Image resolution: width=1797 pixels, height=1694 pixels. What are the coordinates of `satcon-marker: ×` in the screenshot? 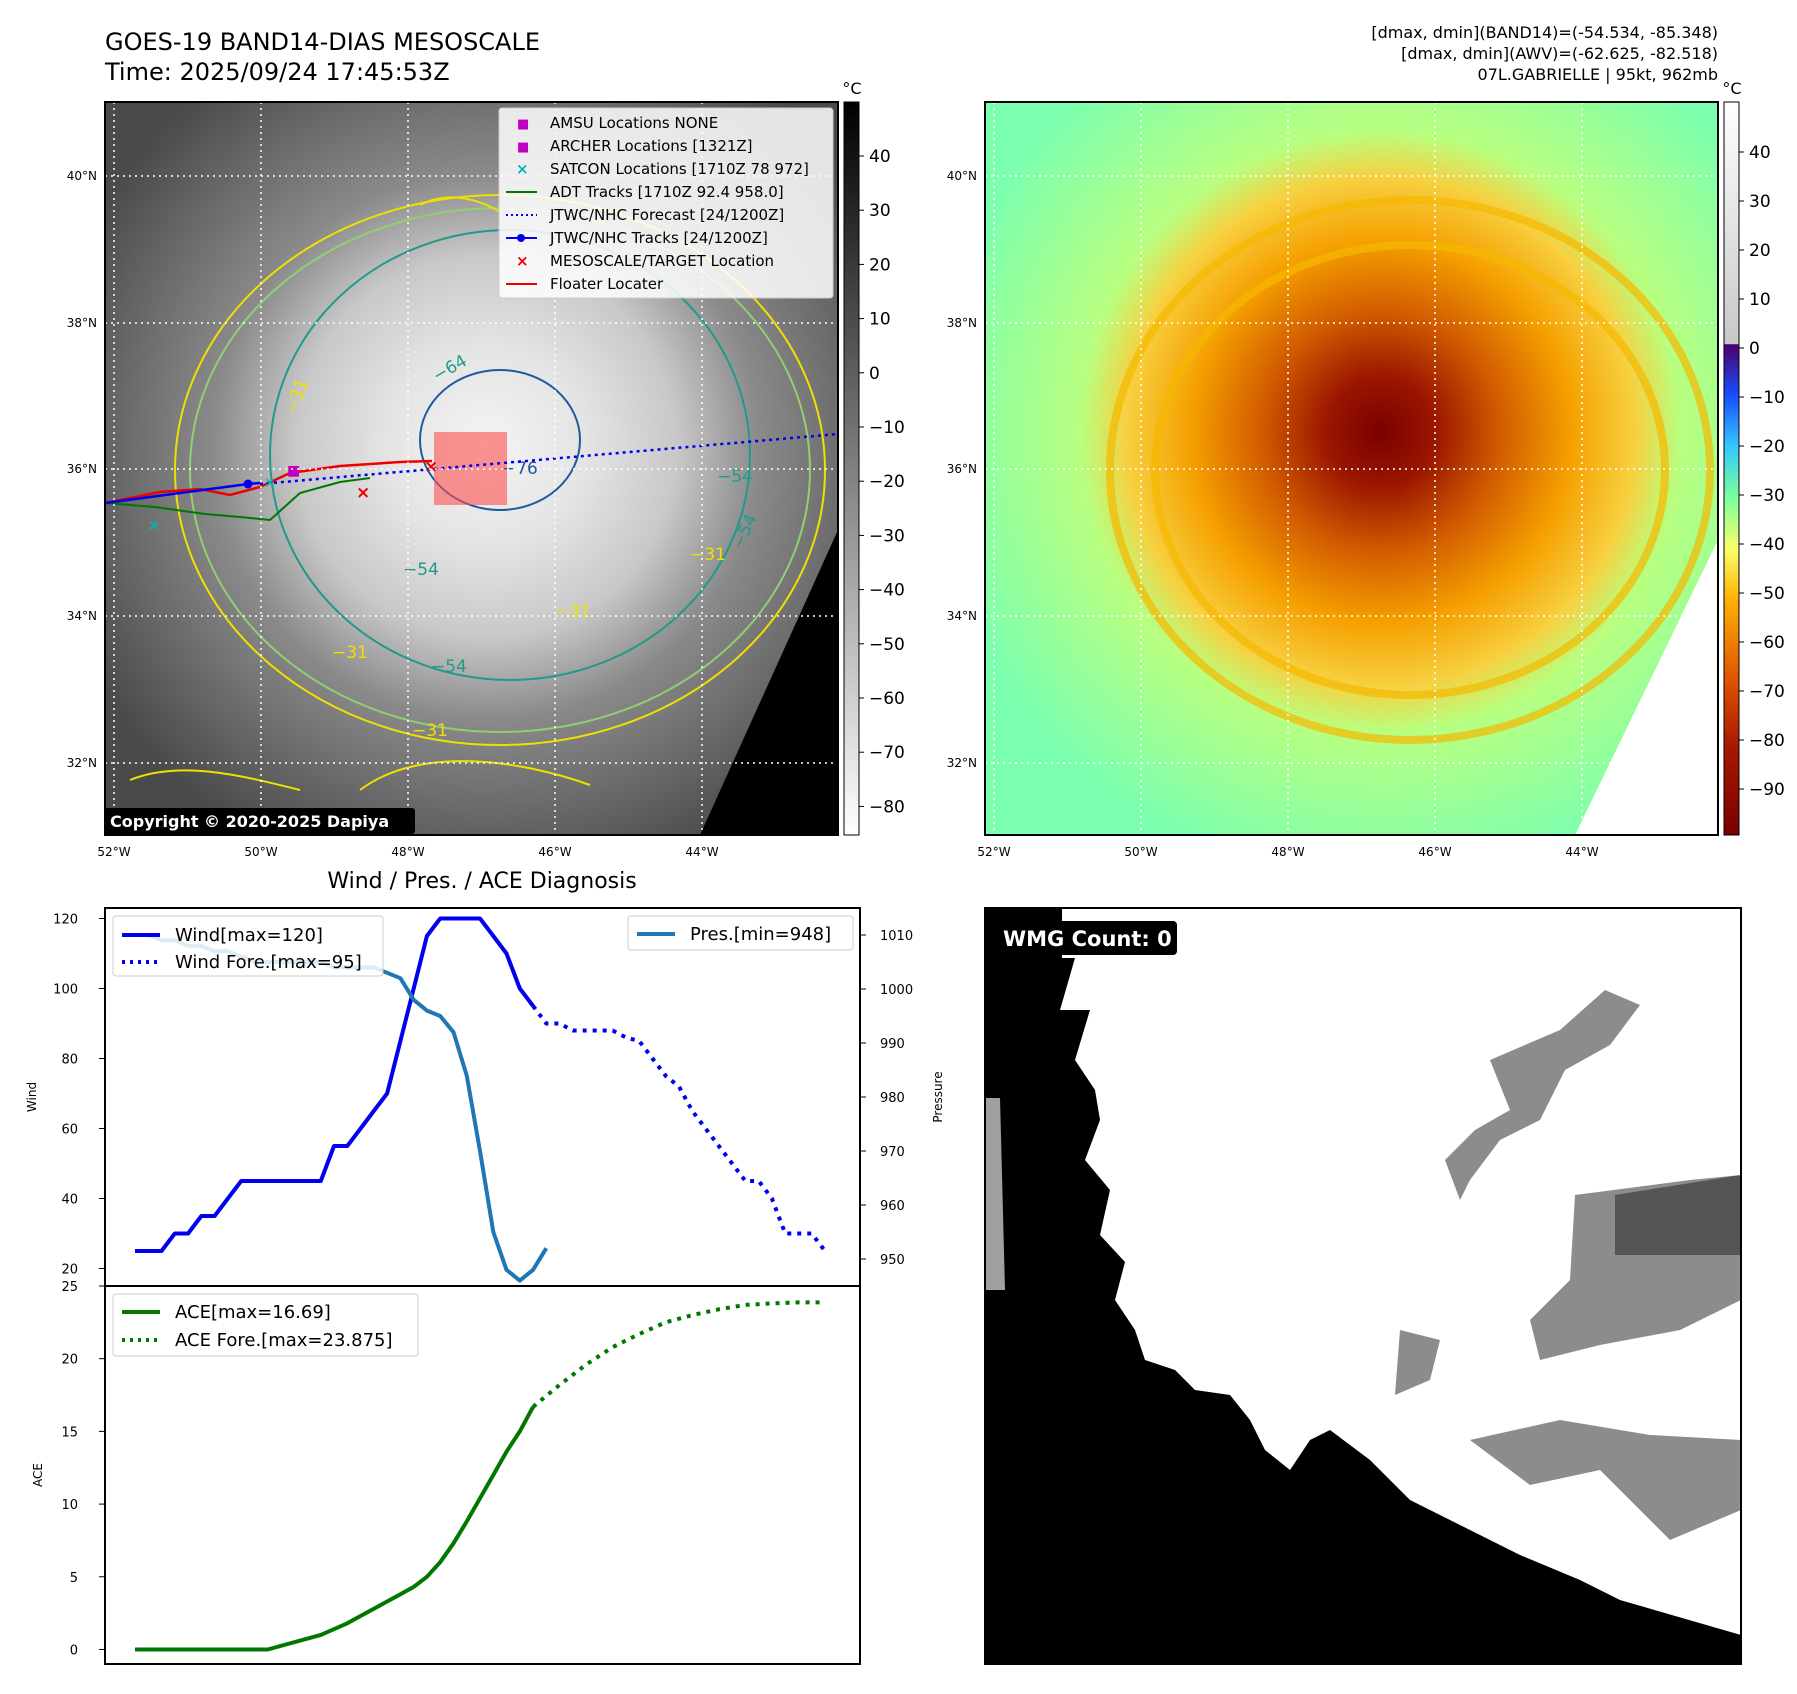 It's located at (154, 526).